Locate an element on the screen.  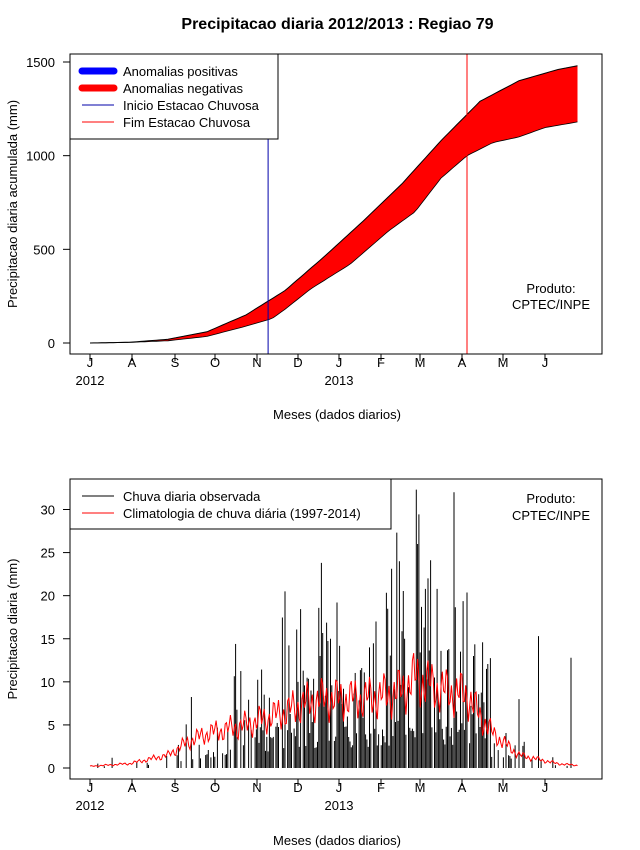
y-axis: 0 5 10 15 20 25 30 is located at coordinates (55, 639).